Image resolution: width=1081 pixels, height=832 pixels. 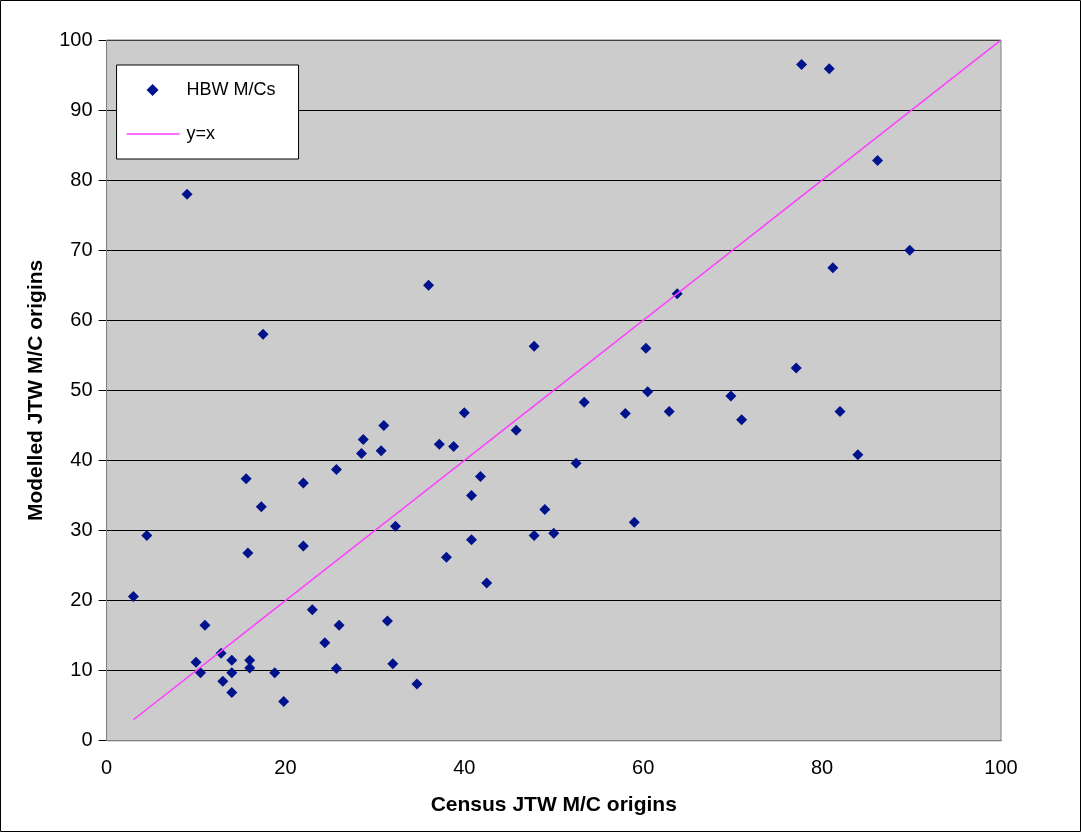 I want to click on y-tick-label: 0, so click(x=87, y=739).